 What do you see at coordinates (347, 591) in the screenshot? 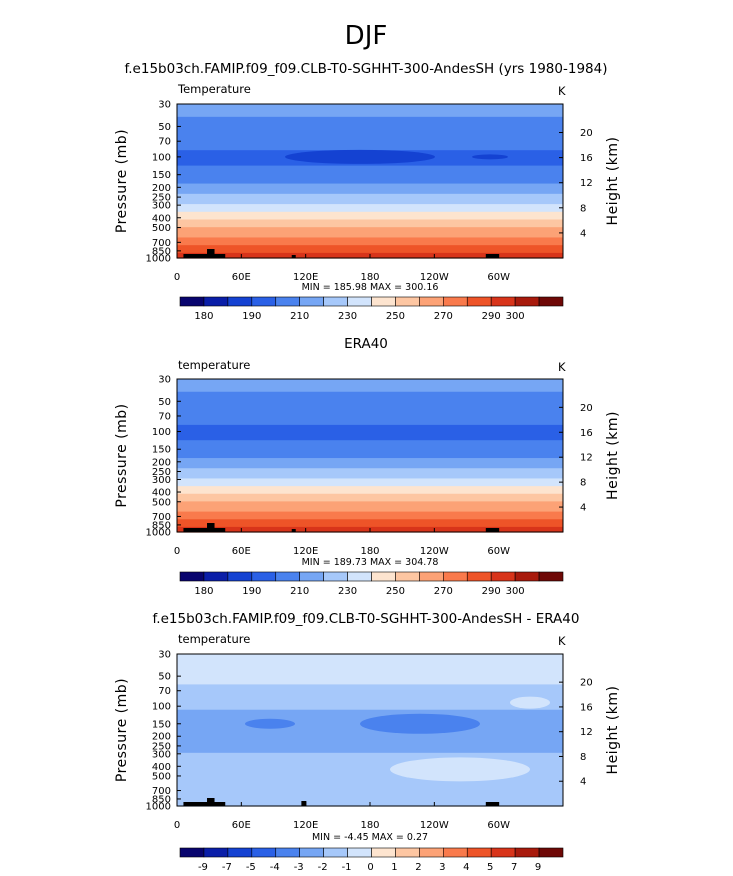
I see `colorbar-label: 230` at bounding box center [347, 591].